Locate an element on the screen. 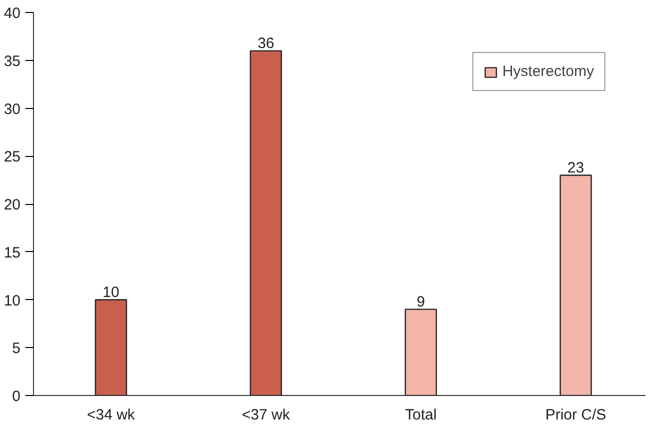 The height and width of the screenshot is (426, 655). y-tick-label: 5 is located at coordinates (16, 349).